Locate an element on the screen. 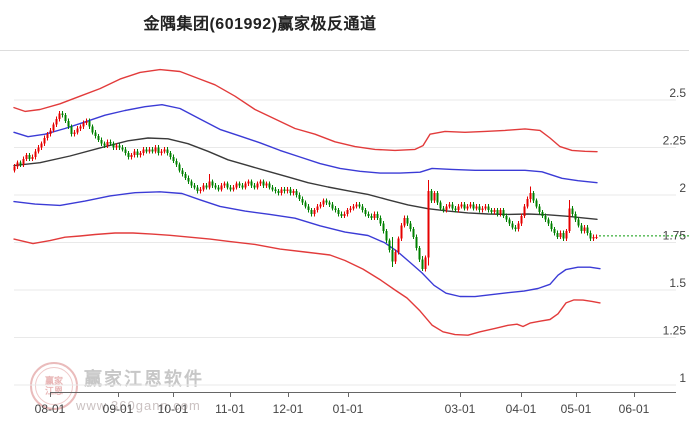 The width and height of the screenshot is (689, 427). y-axis-label: 1 is located at coordinates (682, 378).